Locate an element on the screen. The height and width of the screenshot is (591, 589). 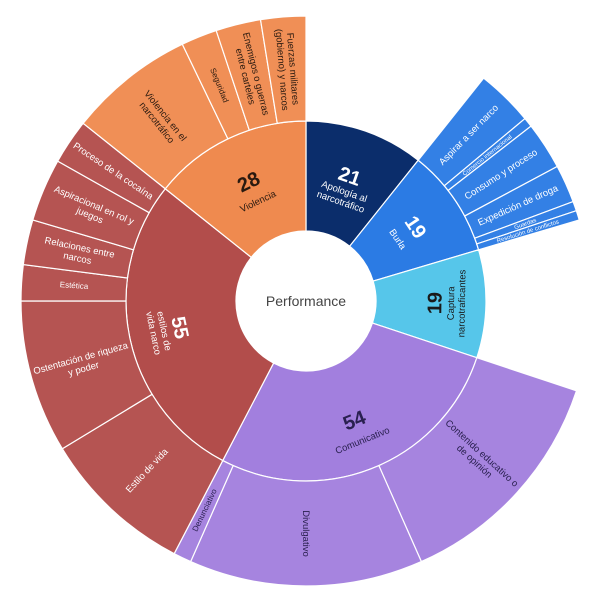
label-captura-narcotraficantes: Capturanarcotraficantes is located at coordinates (456, 303).